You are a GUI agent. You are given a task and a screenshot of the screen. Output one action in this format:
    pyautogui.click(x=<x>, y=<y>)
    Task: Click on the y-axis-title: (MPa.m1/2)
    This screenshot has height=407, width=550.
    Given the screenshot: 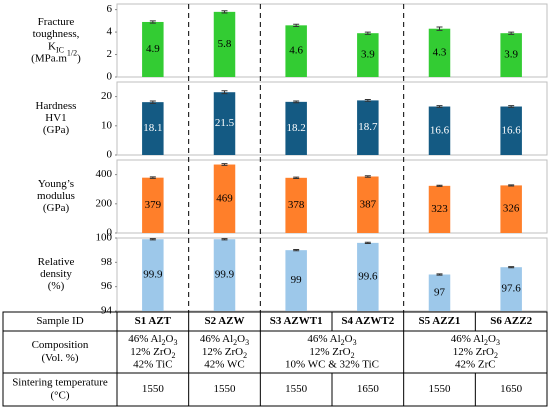 What is the action you would take?
    pyautogui.click(x=56, y=56)
    